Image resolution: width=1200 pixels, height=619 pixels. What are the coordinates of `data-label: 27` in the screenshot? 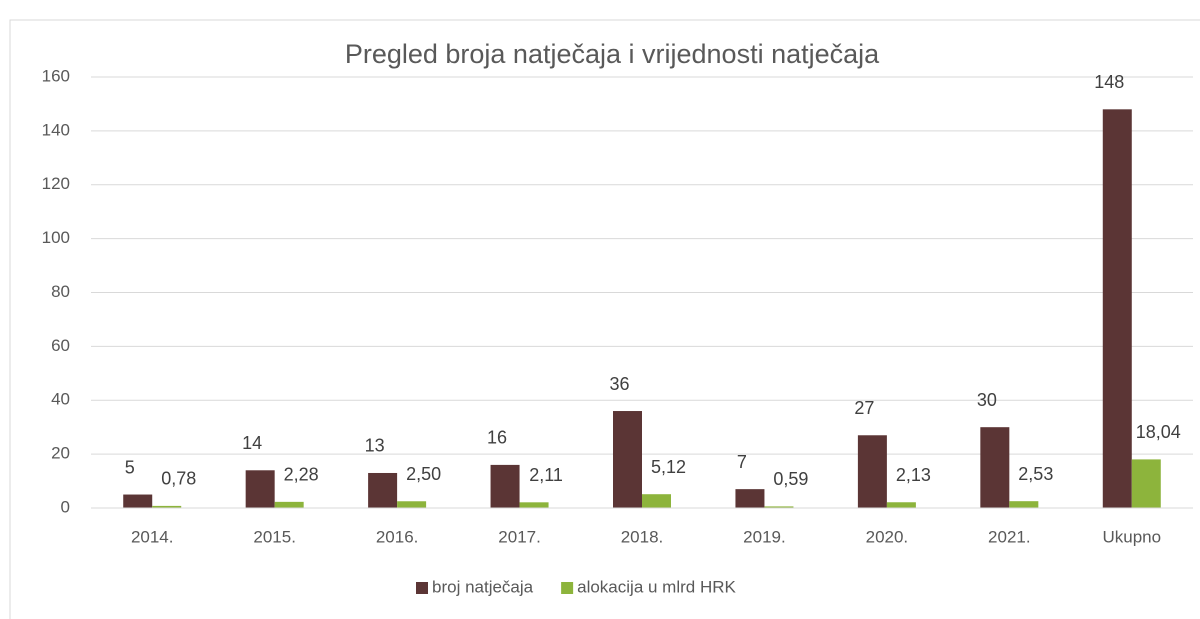 It's located at (864, 408).